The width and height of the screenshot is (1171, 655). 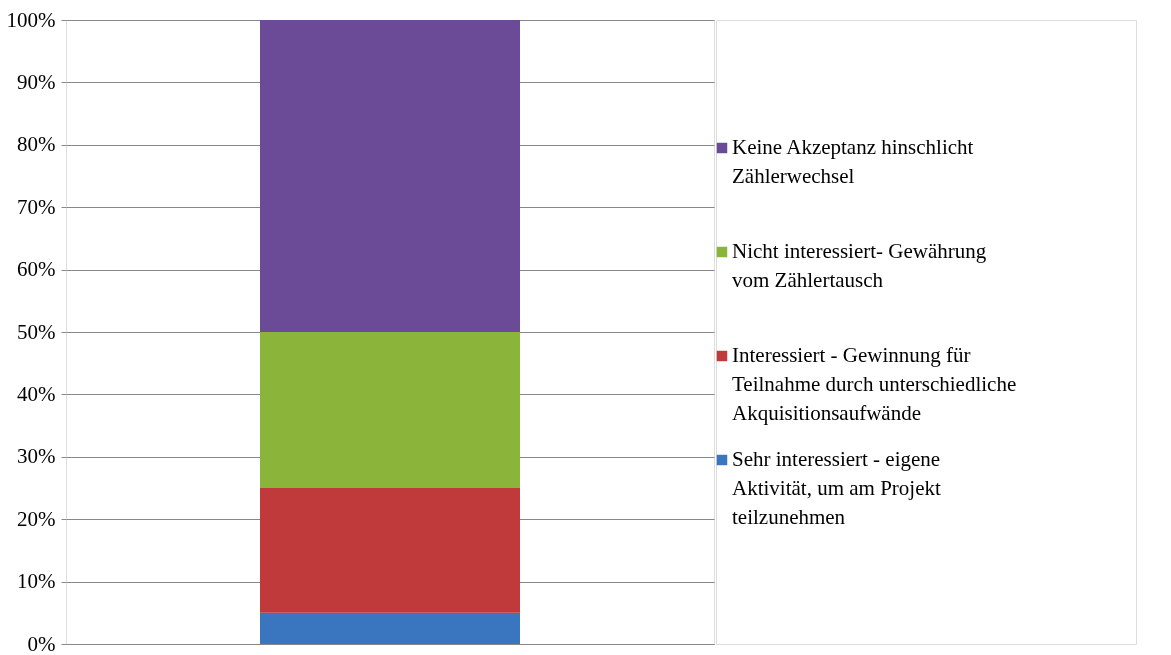 I want to click on y-tick-label: 90%, so click(x=36, y=81).